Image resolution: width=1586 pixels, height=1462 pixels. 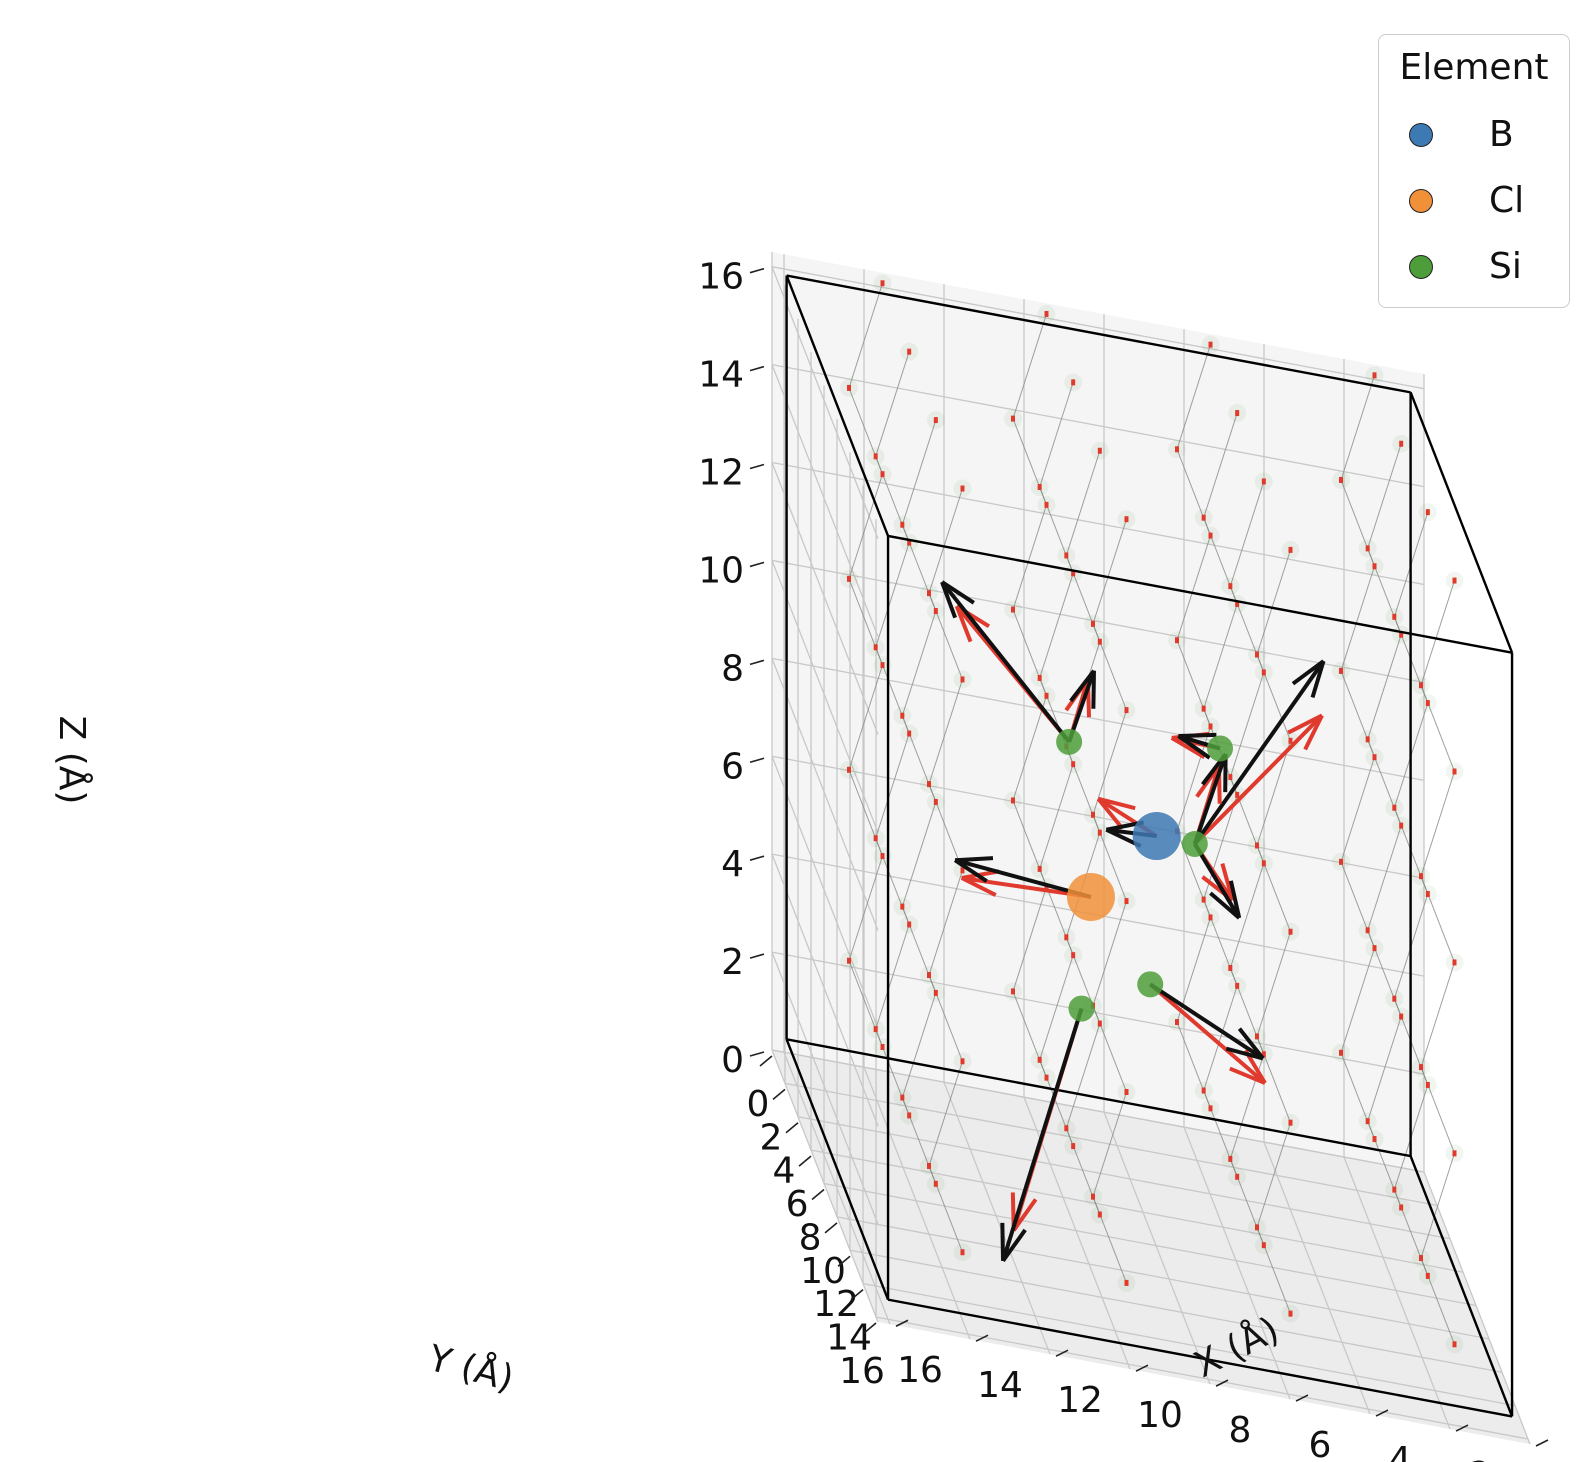 What do you see at coordinates (1474, 171) in the screenshot?
I see `legend: Element B Cl Si` at bounding box center [1474, 171].